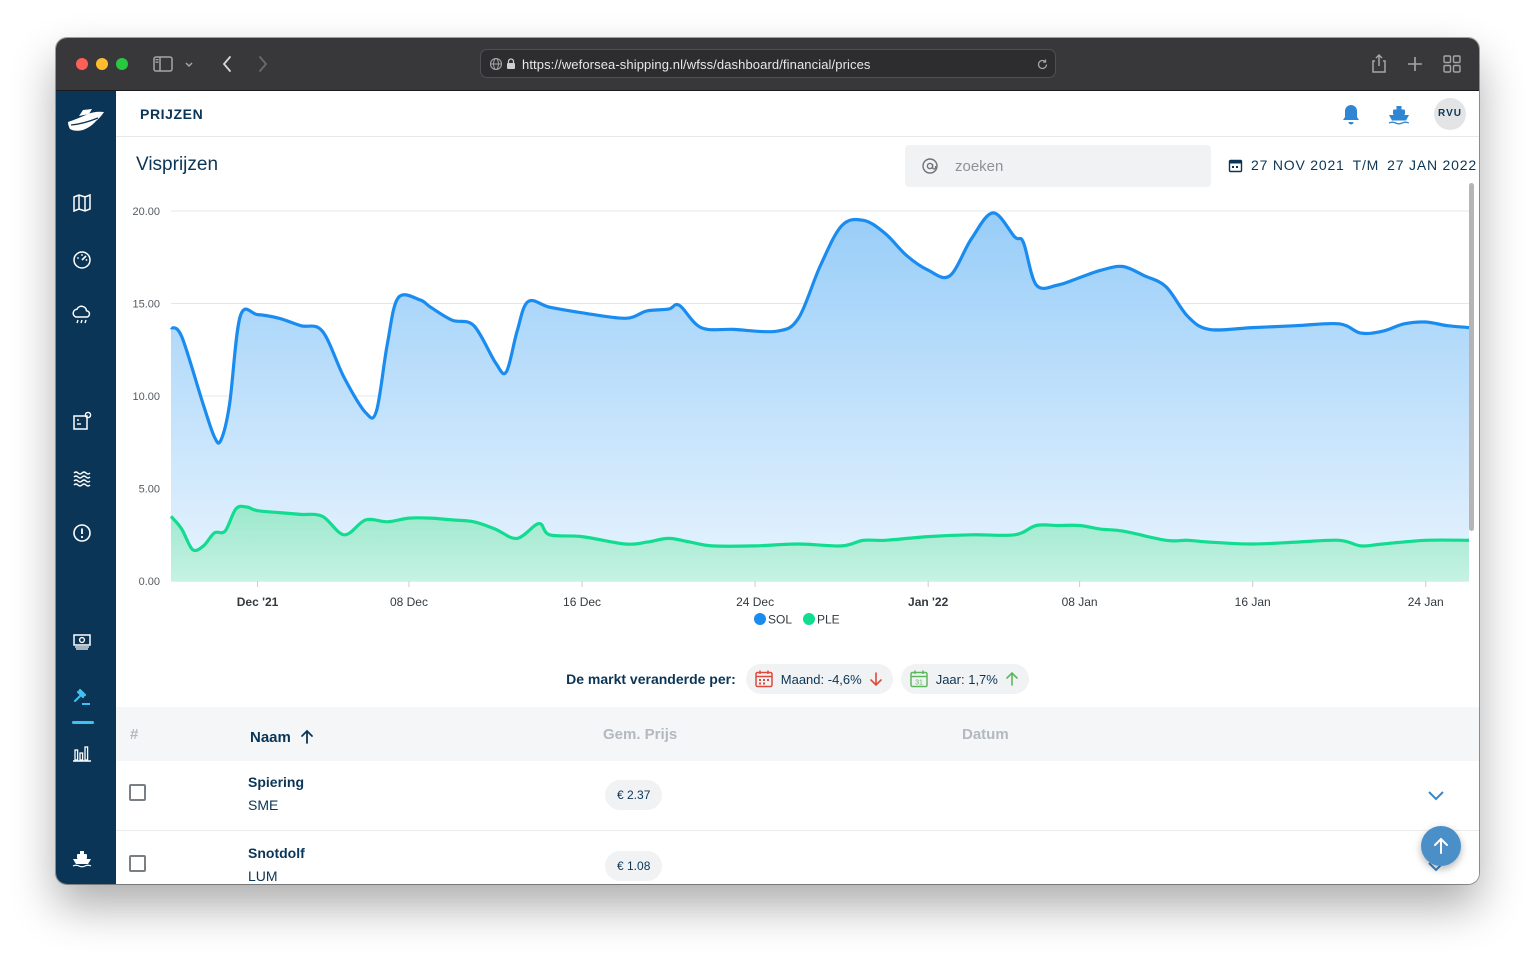 The image size is (1535, 958). I want to click on expand-row-icon, so click(1436, 795).